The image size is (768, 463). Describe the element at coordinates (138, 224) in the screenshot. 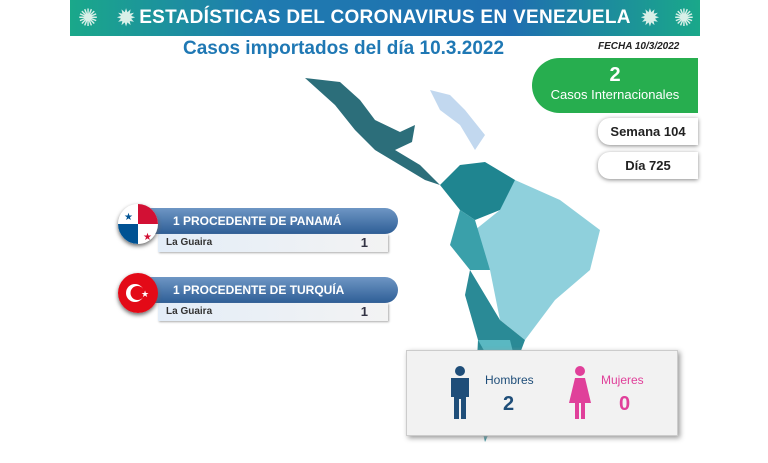

I see `panama-flag-icon: ★ ★` at that location.